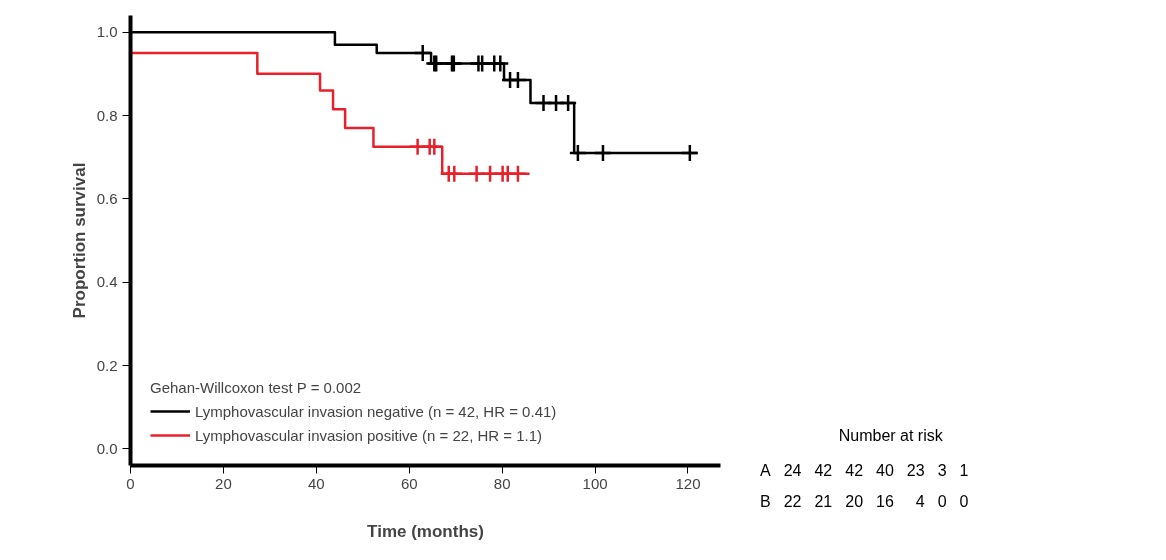 The height and width of the screenshot is (560, 1166). I want to click on text: A 24 42 42 40 23 3 1, so click(865, 470).